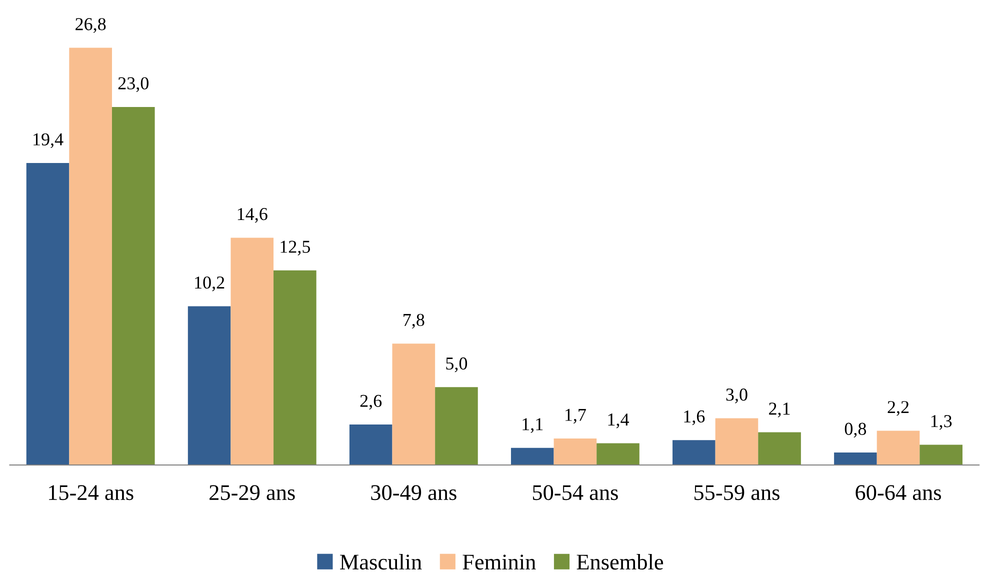 The height and width of the screenshot is (583, 981). I want to click on data-label: 10,2, so click(209, 284).